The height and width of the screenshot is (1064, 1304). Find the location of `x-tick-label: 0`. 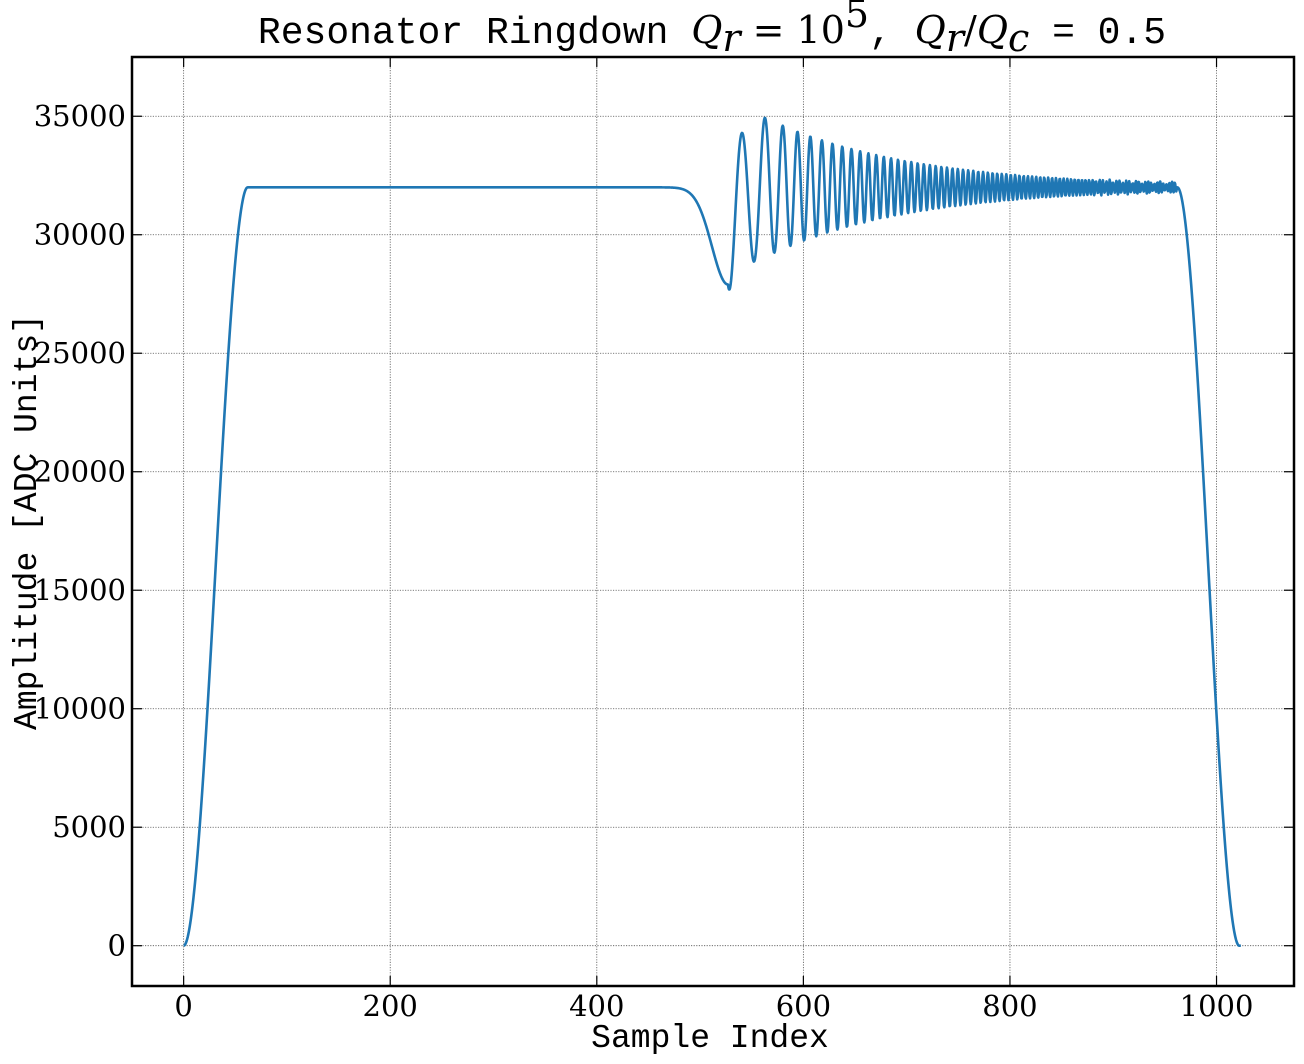

x-tick-label: 0 is located at coordinates (183, 1006).